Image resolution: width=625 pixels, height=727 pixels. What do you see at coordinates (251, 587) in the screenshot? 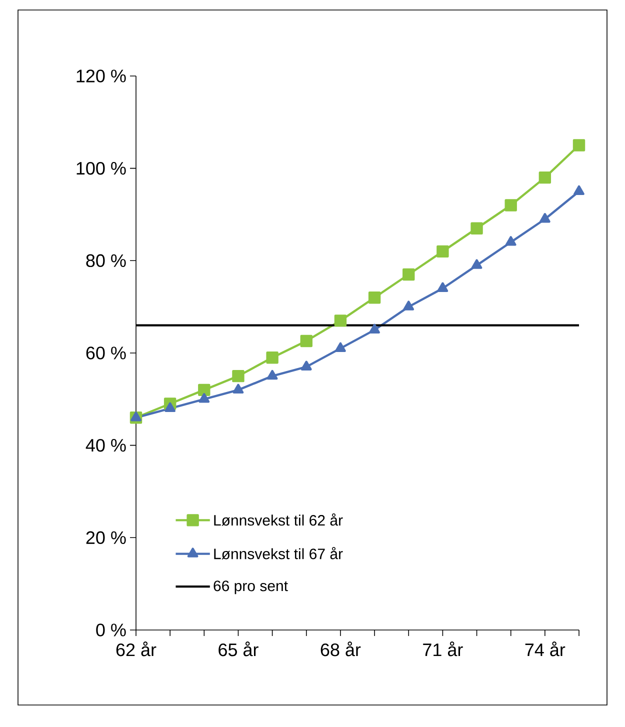
I see `legend-label: 66 pro sent` at bounding box center [251, 587].